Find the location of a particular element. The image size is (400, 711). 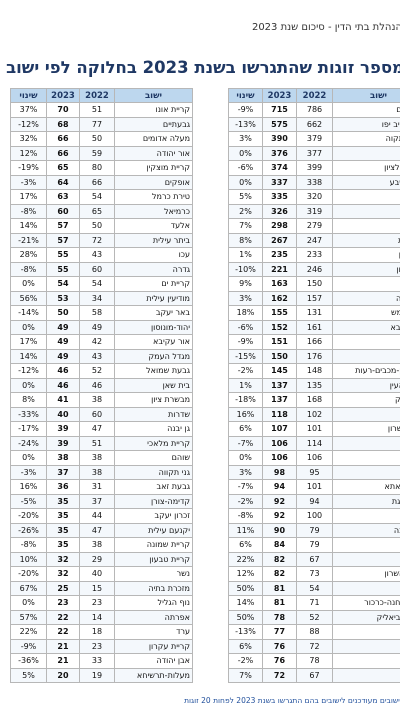

cell: 42 is located at coordinates (97, 342).